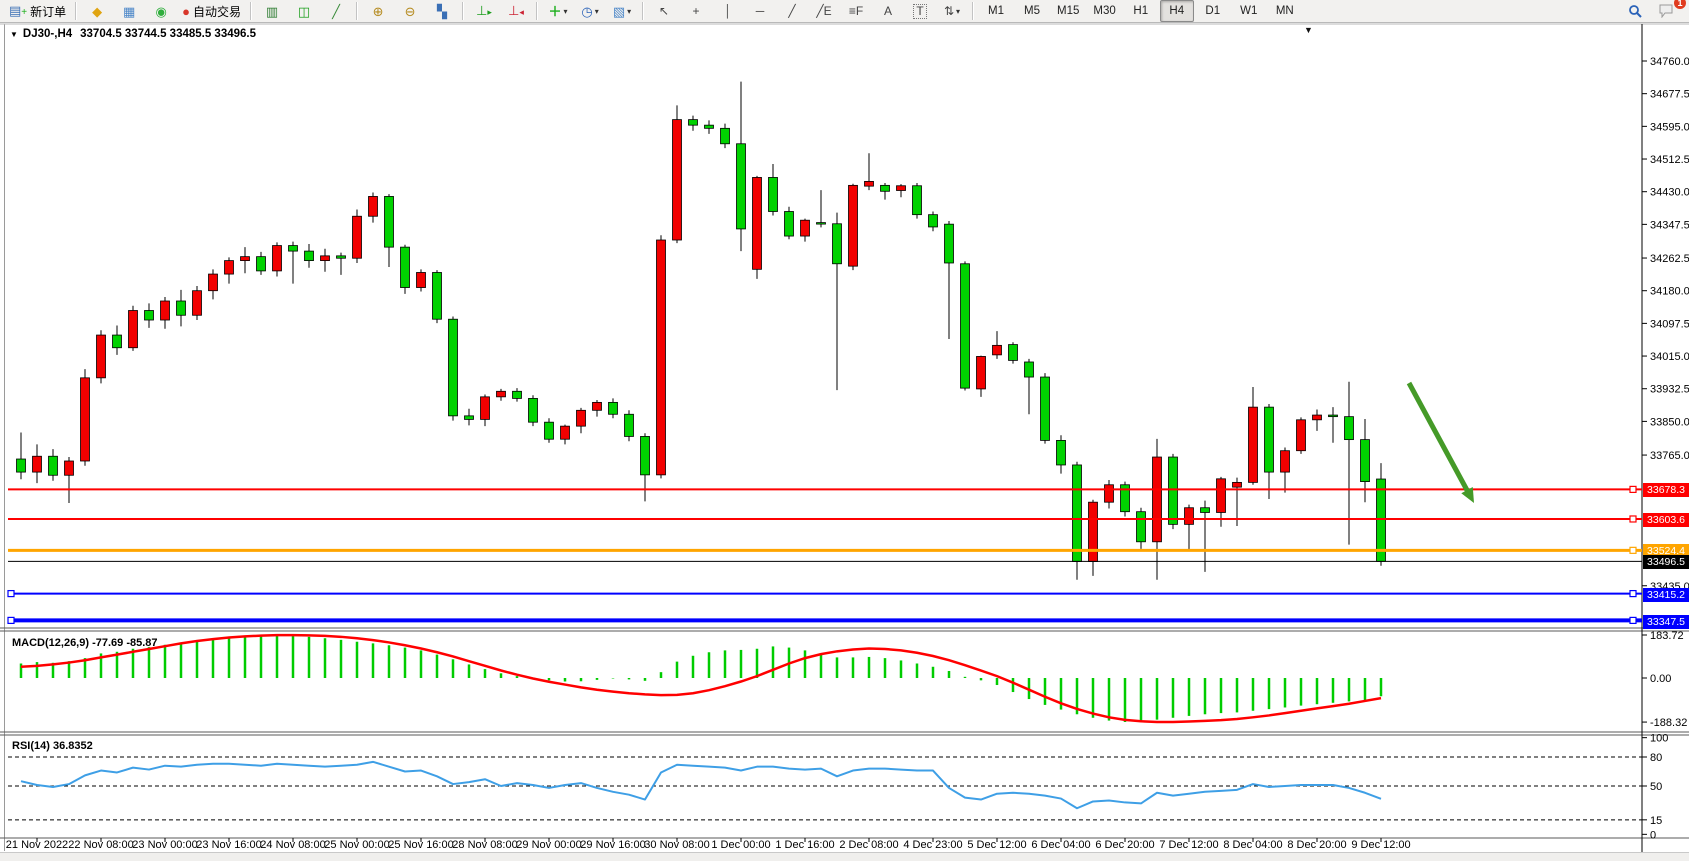  I want to click on rsi-level-lines, so click(825, 788).